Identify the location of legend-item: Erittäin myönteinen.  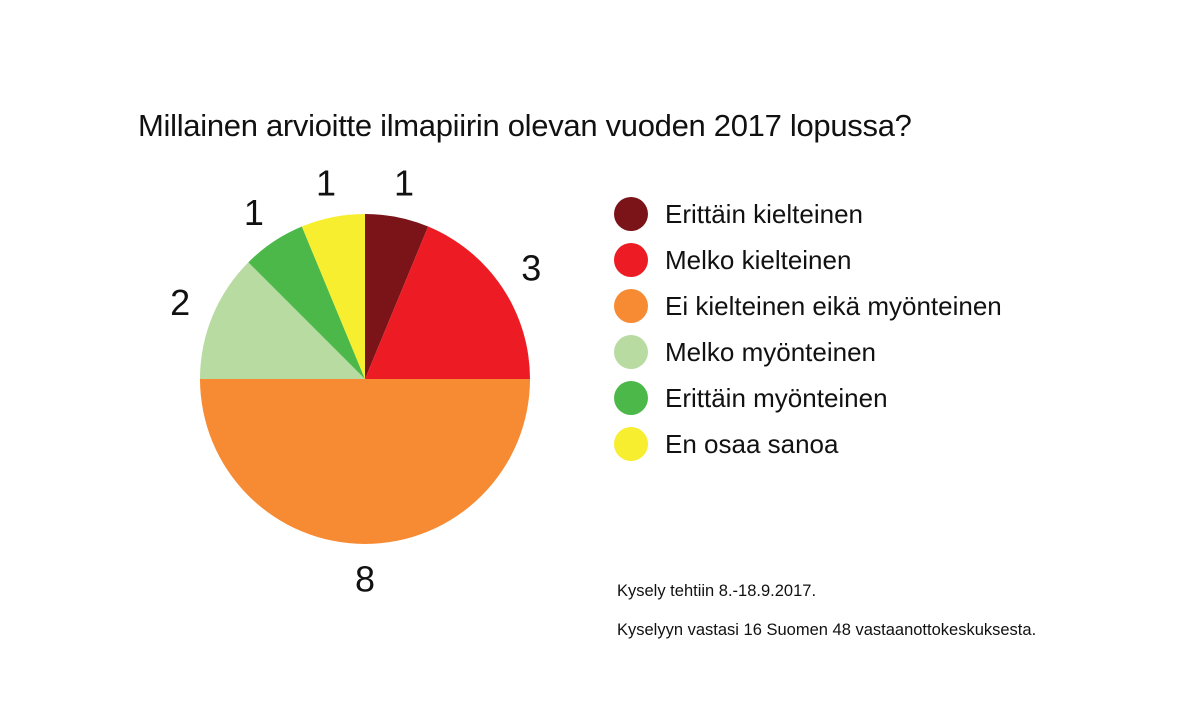
(751, 398).